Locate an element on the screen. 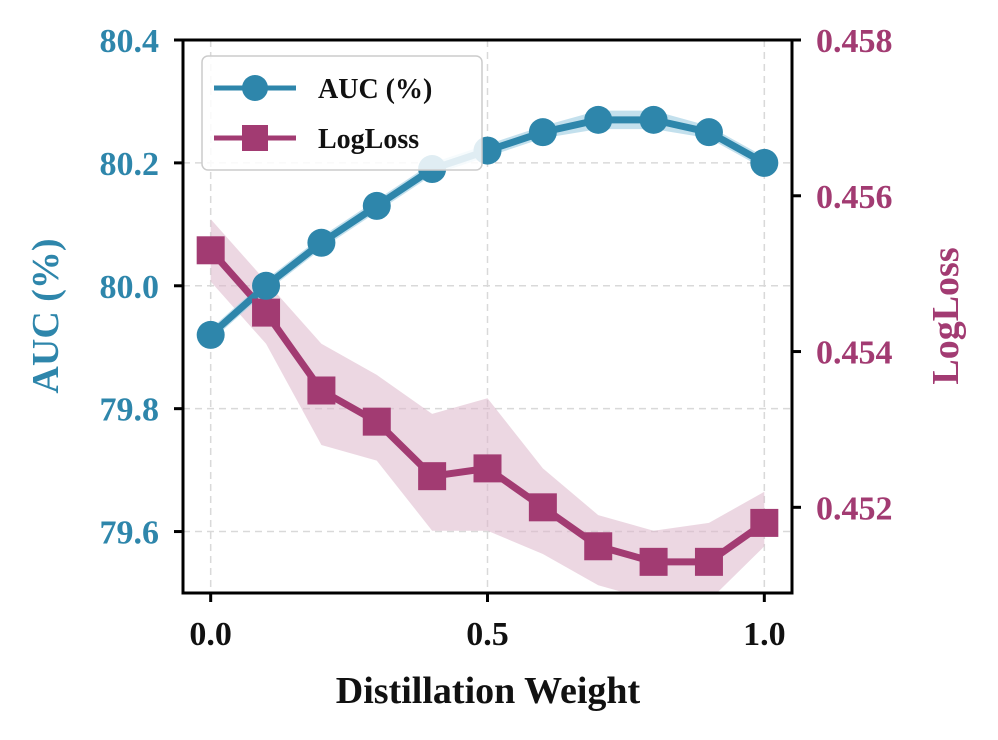 The image size is (998, 740). y-right-tick-label-0: 0.452 is located at coordinates (854, 508).